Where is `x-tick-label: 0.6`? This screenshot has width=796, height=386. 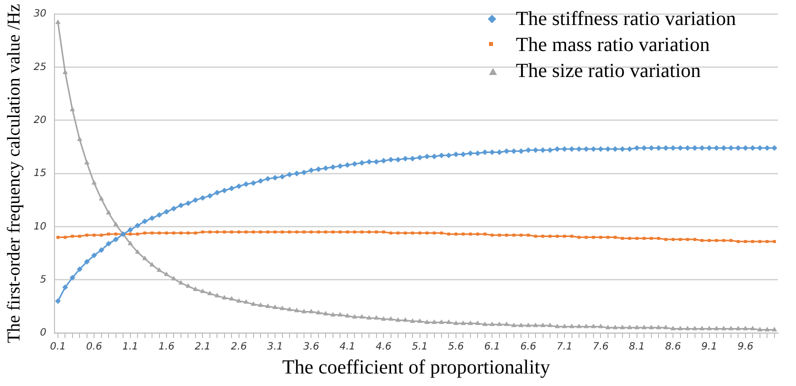 x-tick-label: 0.6 is located at coordinates (94, 347).